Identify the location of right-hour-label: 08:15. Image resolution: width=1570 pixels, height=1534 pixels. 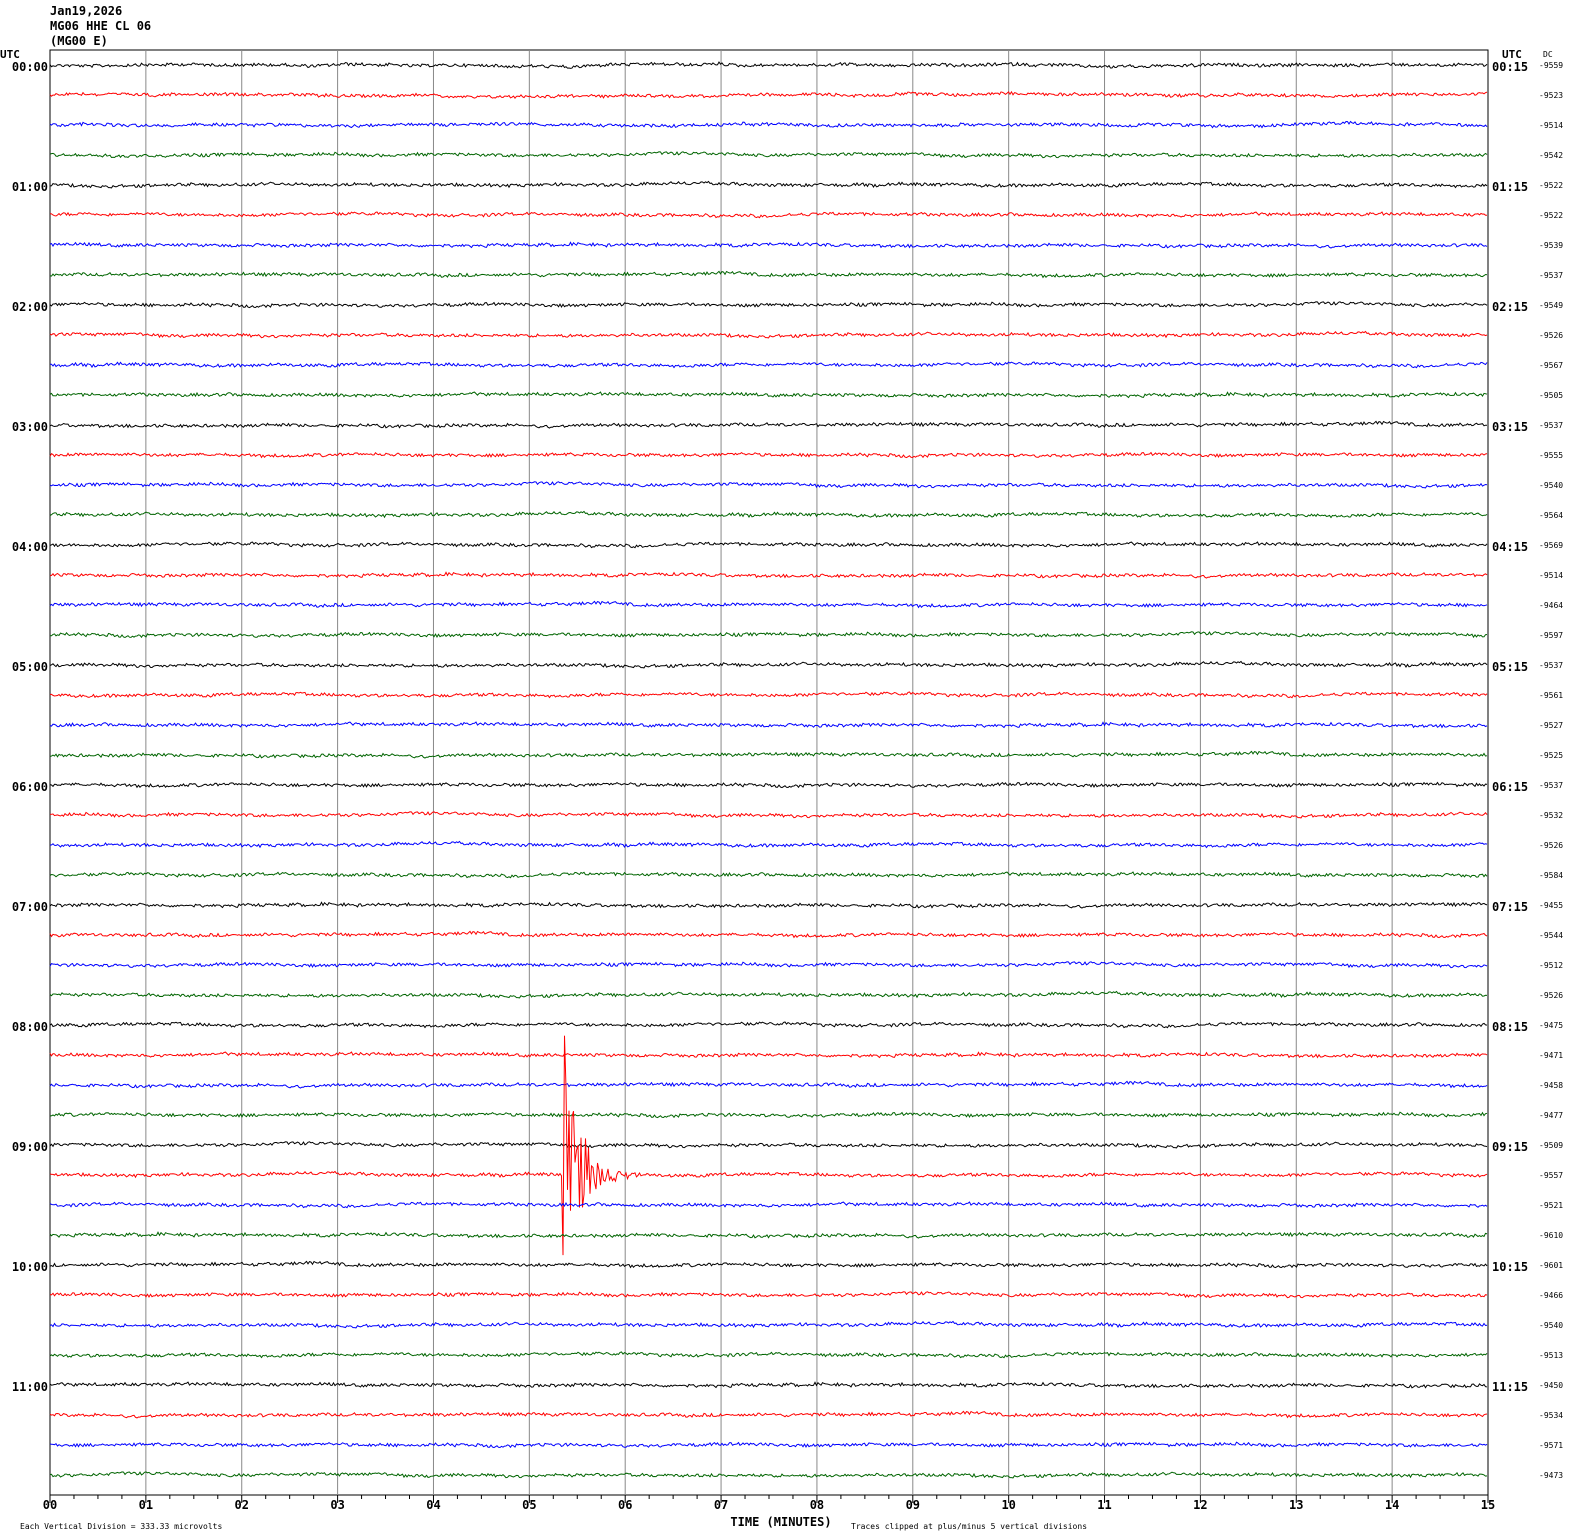
(1510, 1027).